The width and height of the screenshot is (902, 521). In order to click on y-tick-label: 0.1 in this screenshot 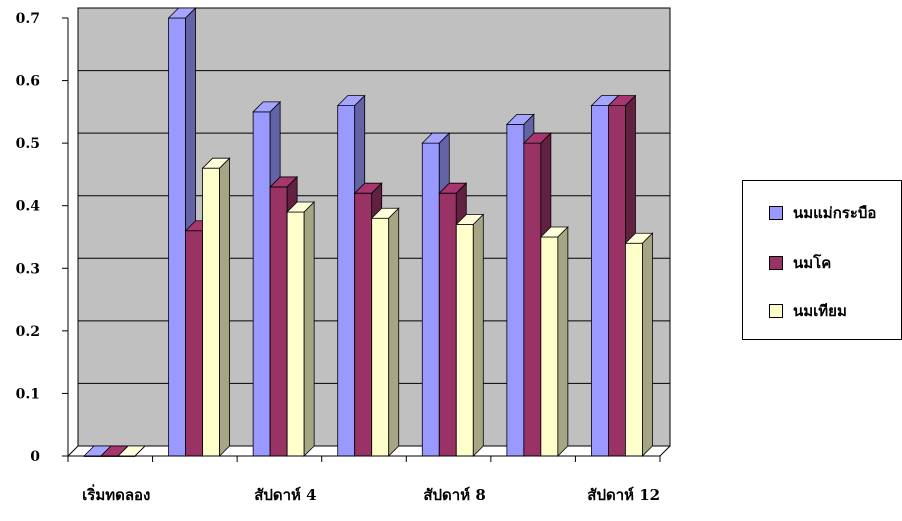, I will do `click(28, 394)`.